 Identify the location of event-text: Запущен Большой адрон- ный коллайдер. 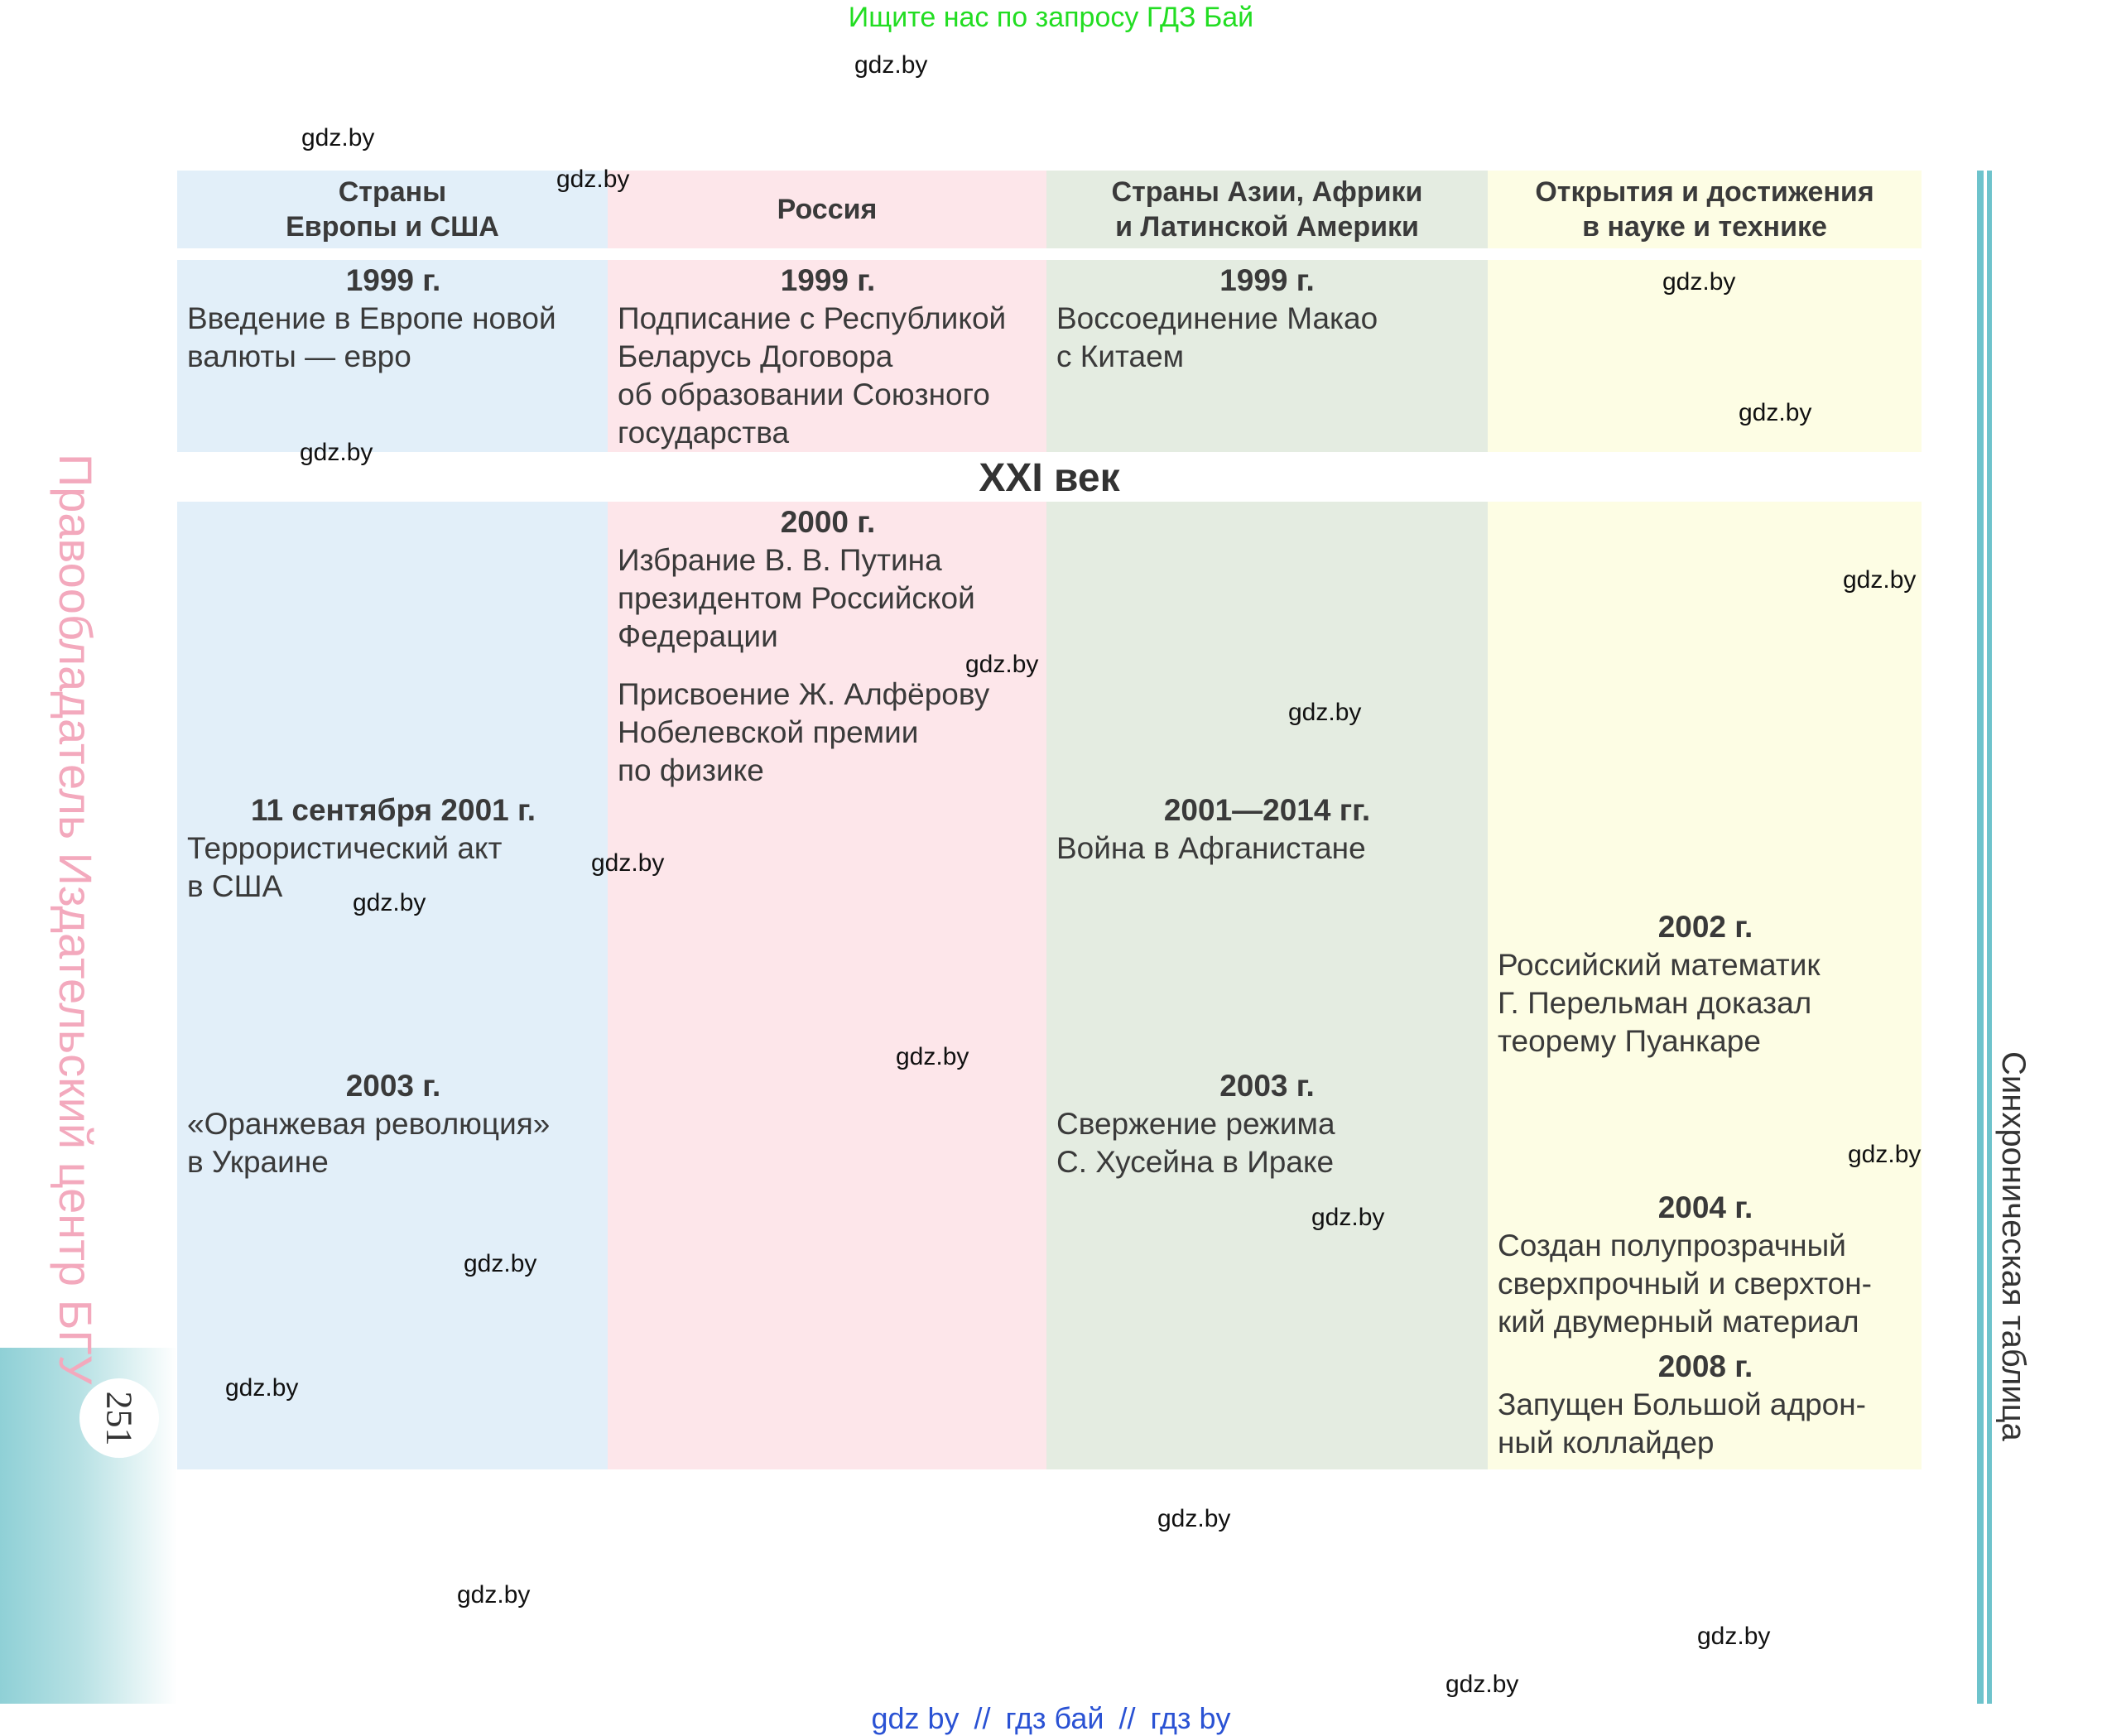
(1682, 1423).